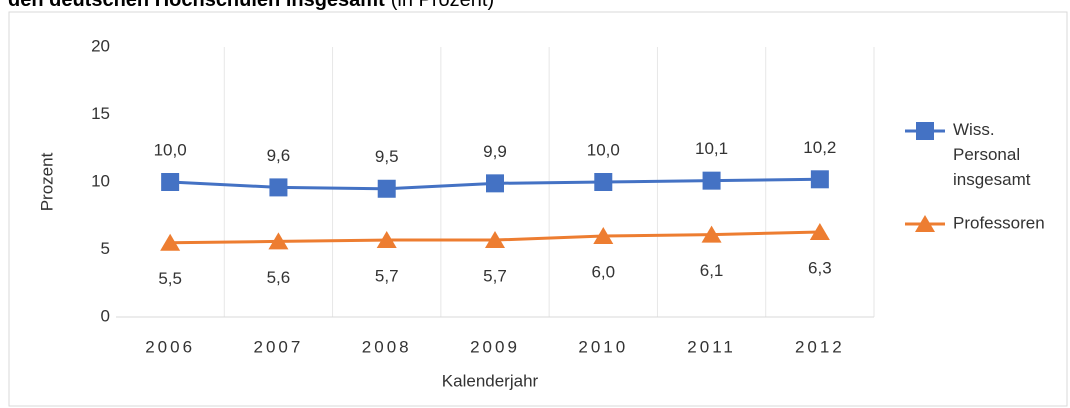 The width and height of the screenshot is (1070, 408). I want to click on y-tick-label: 20, so click(100, 45).